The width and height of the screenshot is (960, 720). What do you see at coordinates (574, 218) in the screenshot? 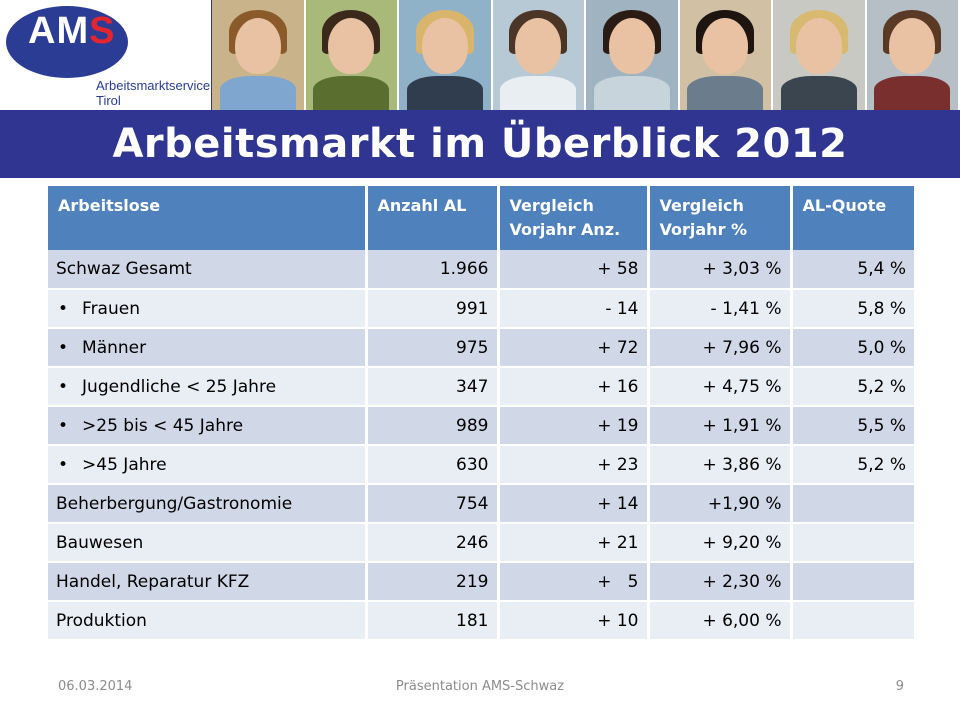
I see `header-vergleich-anzahl: Vergleich Vorjahr Anz.` at bounding box center [574, 218].